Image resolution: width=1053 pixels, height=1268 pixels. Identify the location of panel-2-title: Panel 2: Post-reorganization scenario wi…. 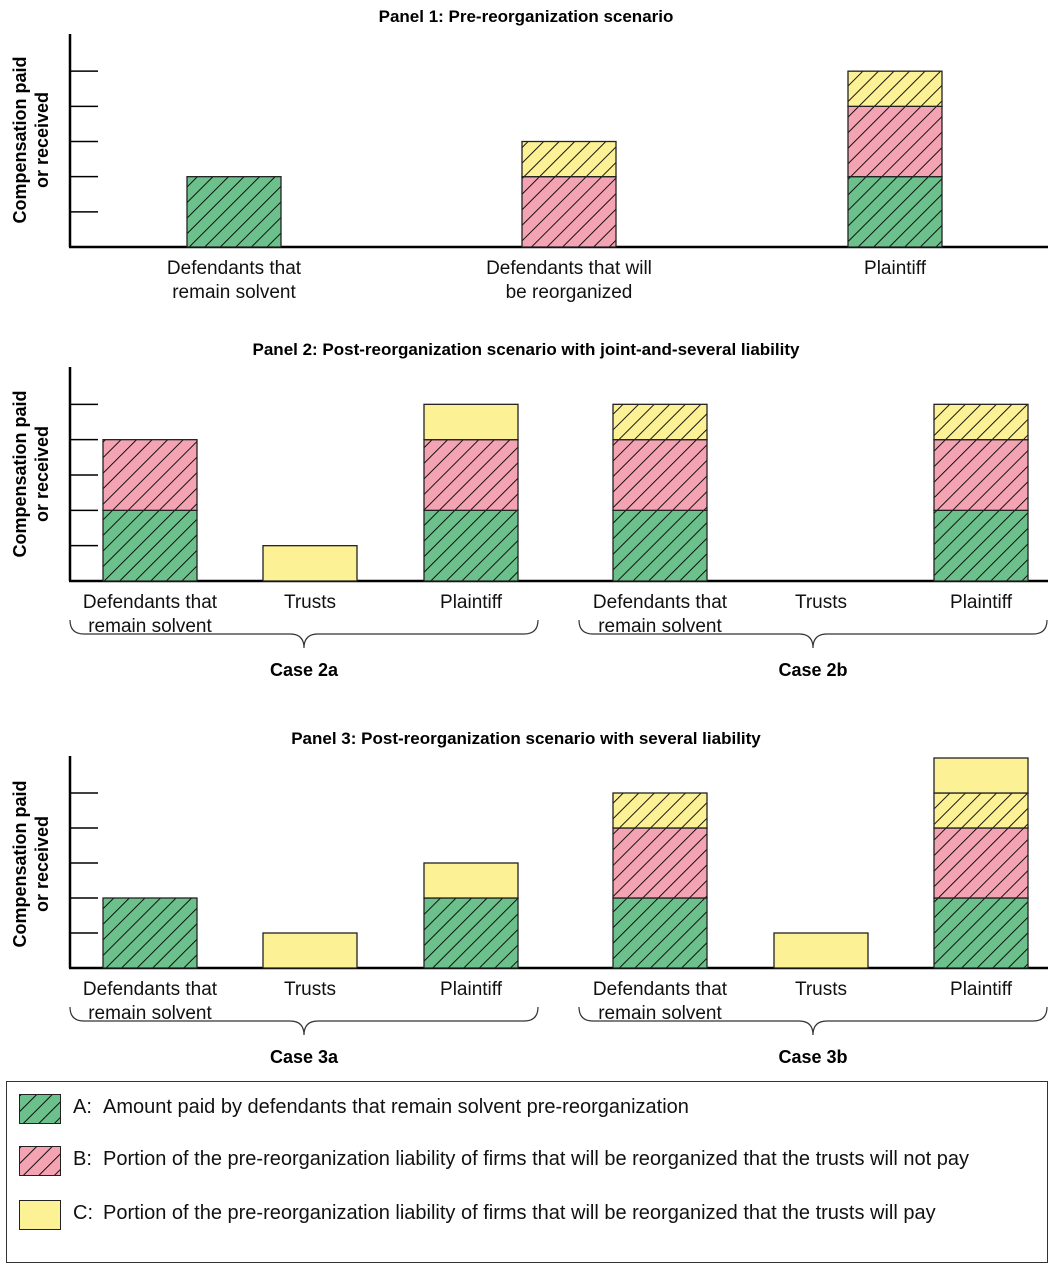
(527, 349).